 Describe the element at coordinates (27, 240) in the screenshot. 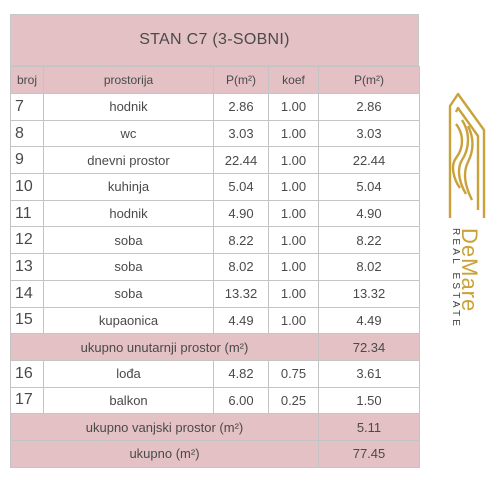

I see `row-num: 12` at that location.